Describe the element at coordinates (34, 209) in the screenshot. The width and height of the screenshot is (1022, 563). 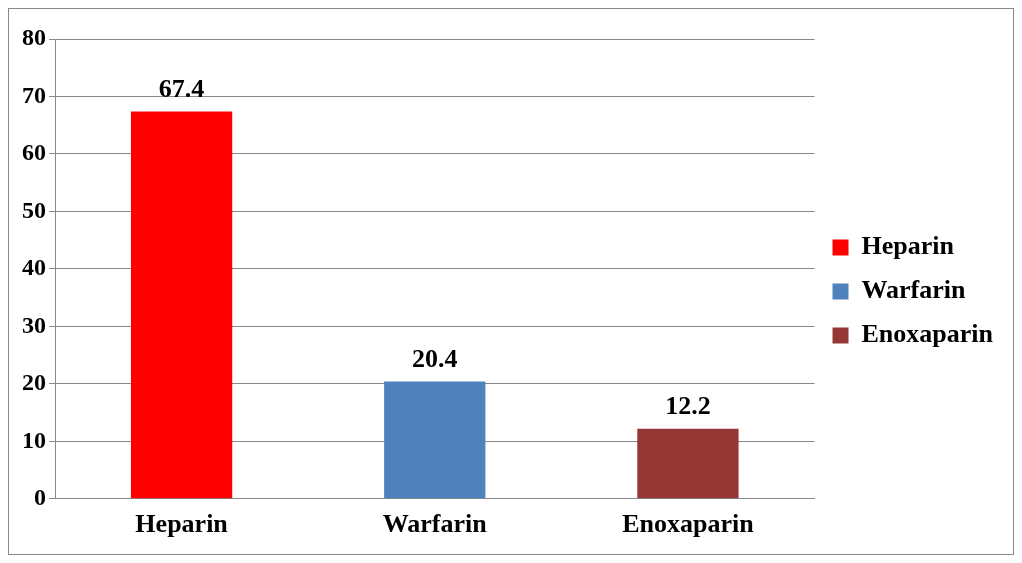
I see `y-tick-label: 50` at that location.